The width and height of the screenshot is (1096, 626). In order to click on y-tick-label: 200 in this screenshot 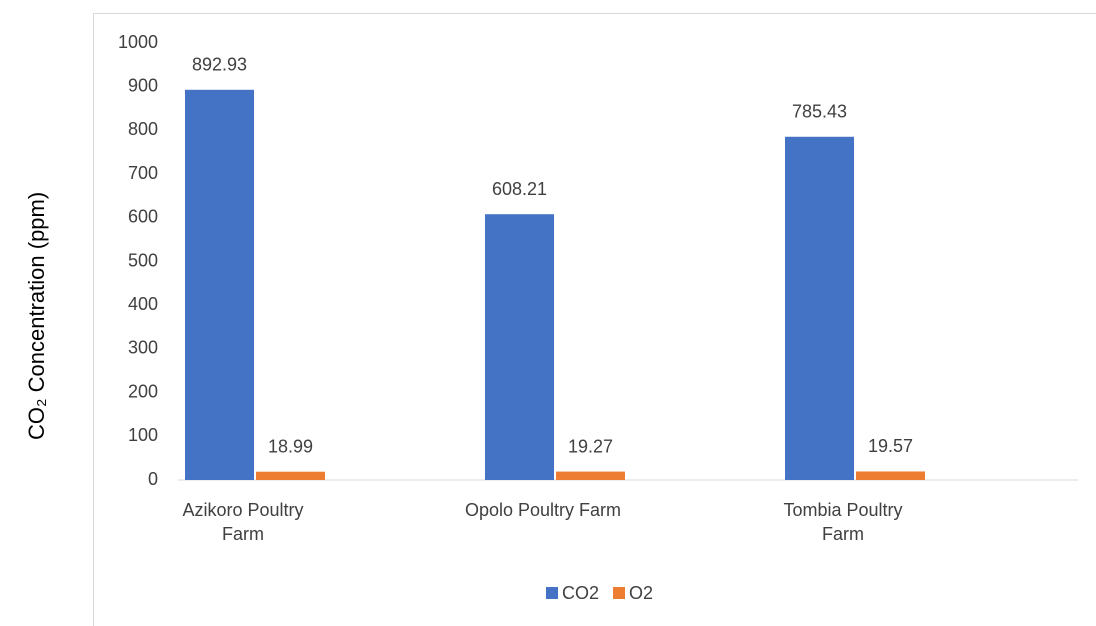, I will do `click(143, 391)`.